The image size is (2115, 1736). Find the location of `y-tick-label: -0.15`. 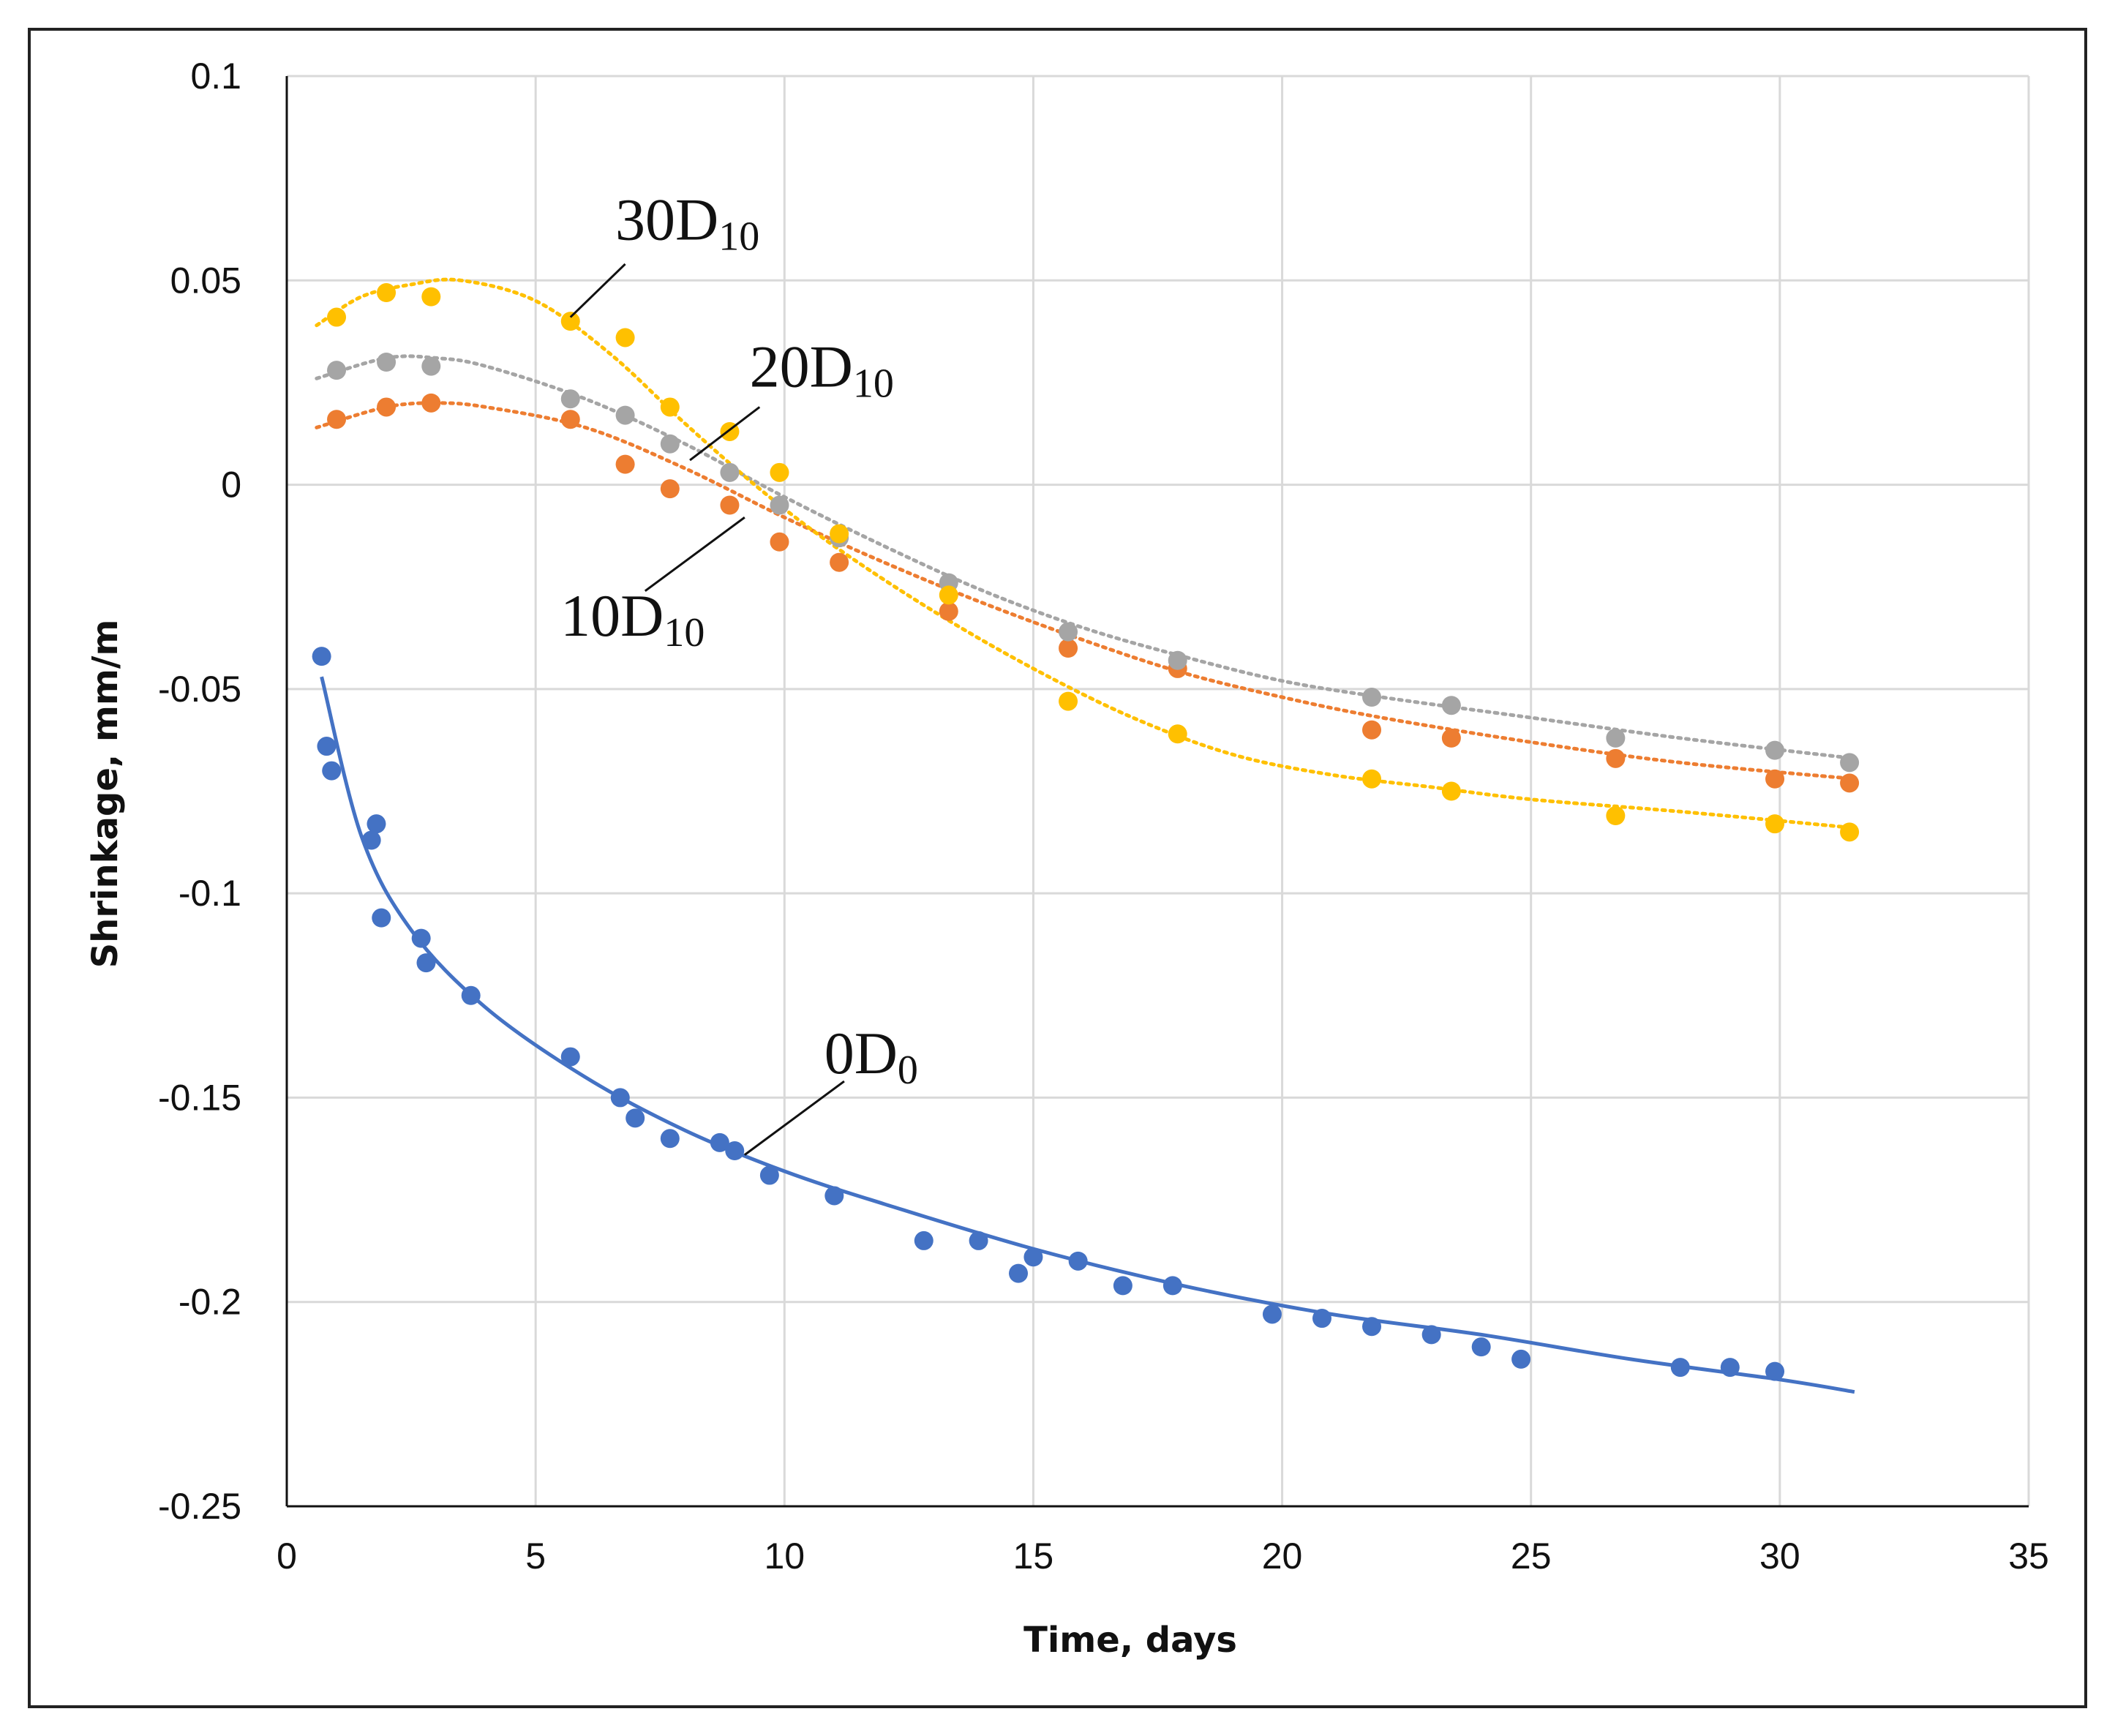

y-tick-label: -0.15 is located at coordinates (199, 1097).